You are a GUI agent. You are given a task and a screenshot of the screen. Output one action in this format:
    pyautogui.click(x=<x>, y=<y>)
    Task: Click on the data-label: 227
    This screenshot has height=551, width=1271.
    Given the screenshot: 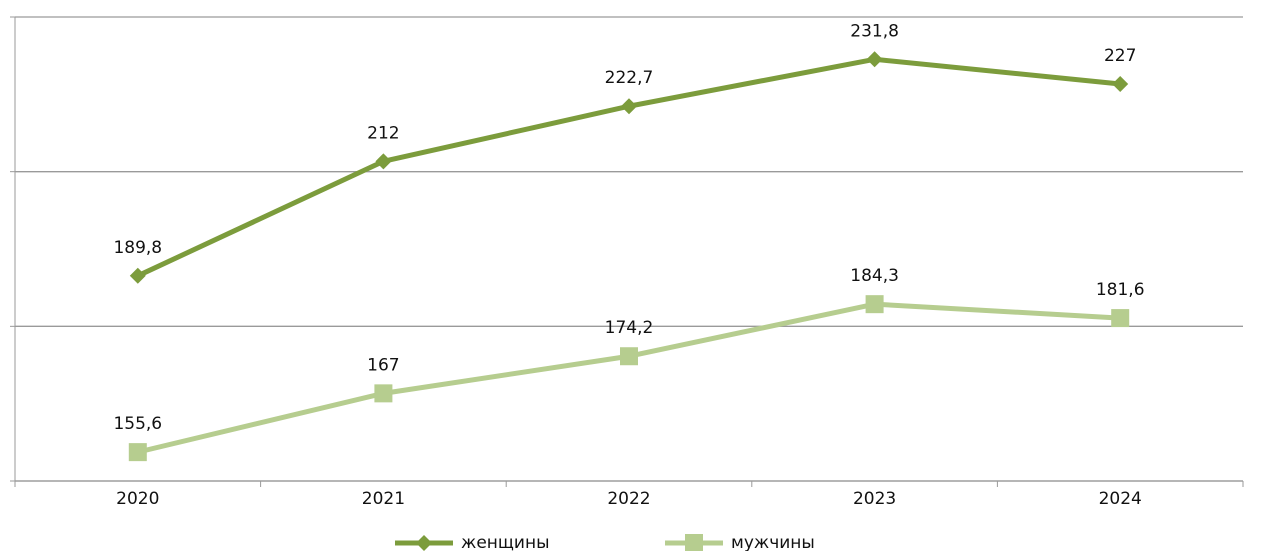 What is the action you would take?
    pyautogui.click(x=1120, y=56)
    